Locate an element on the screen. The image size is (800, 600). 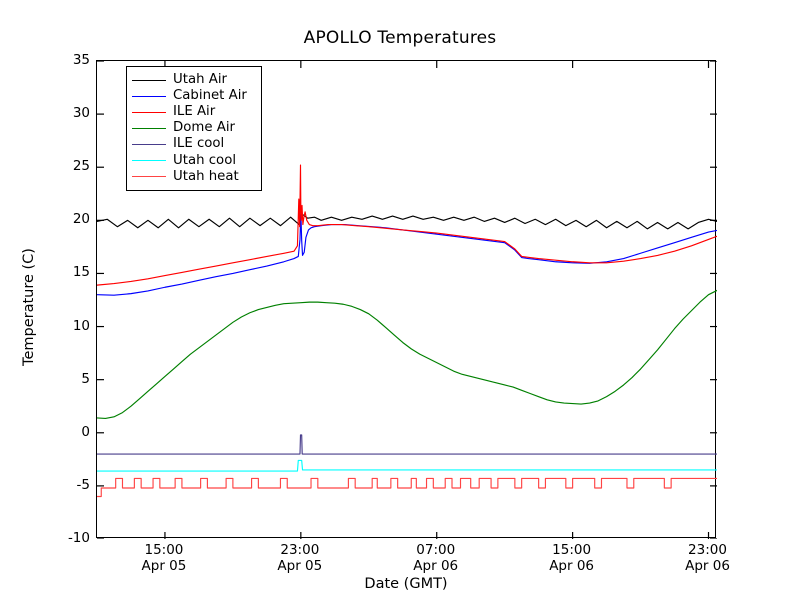
series-line-utah-cool is located at coordinates (407, 465).